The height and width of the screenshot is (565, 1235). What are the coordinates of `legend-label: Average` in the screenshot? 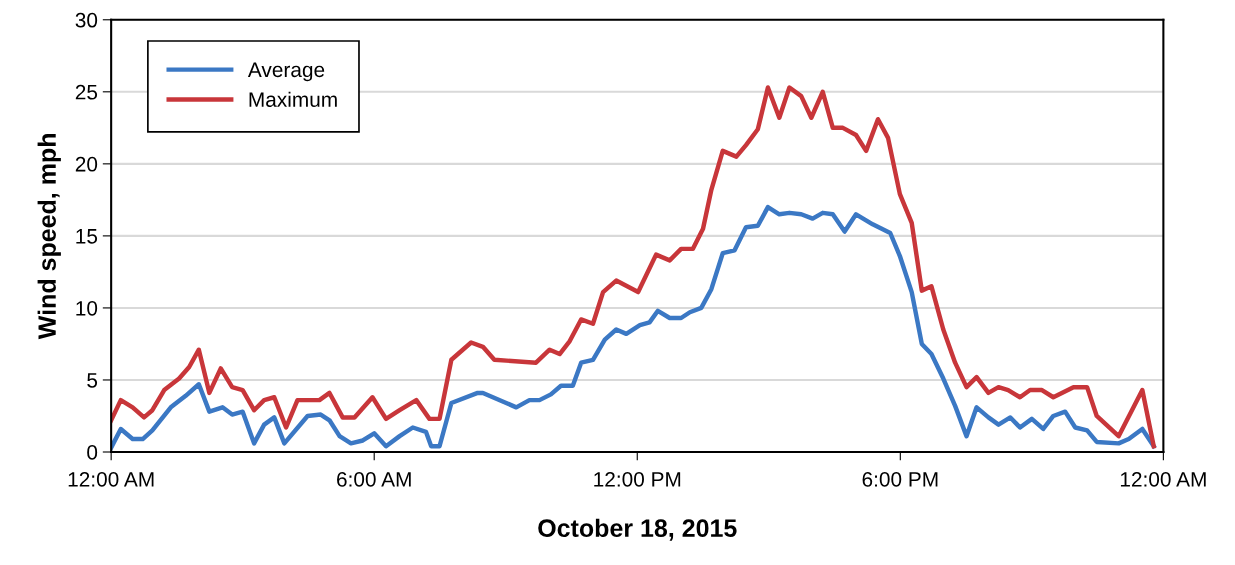 It's located at (286, 72).